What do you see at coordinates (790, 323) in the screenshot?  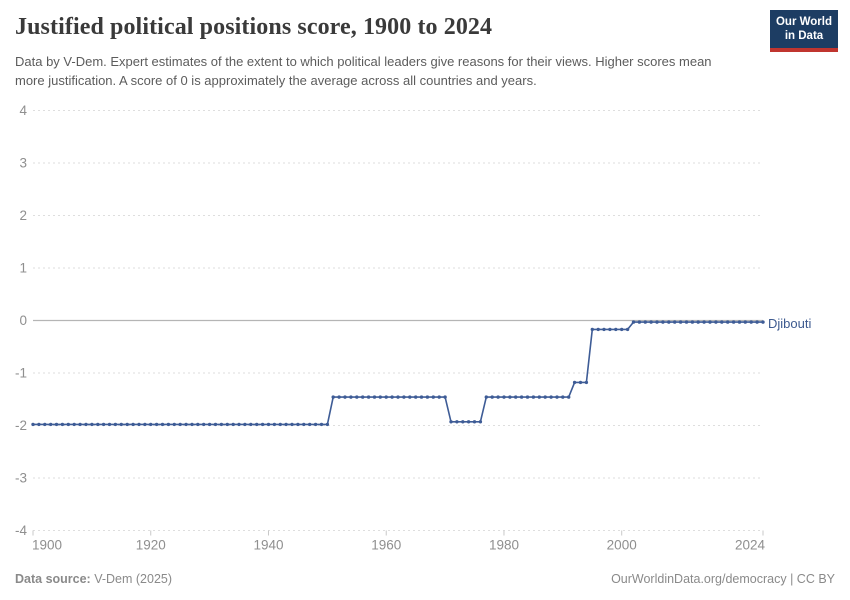 I see `series-label-djibouti: Djibouti` at bounding box center [790, 323].